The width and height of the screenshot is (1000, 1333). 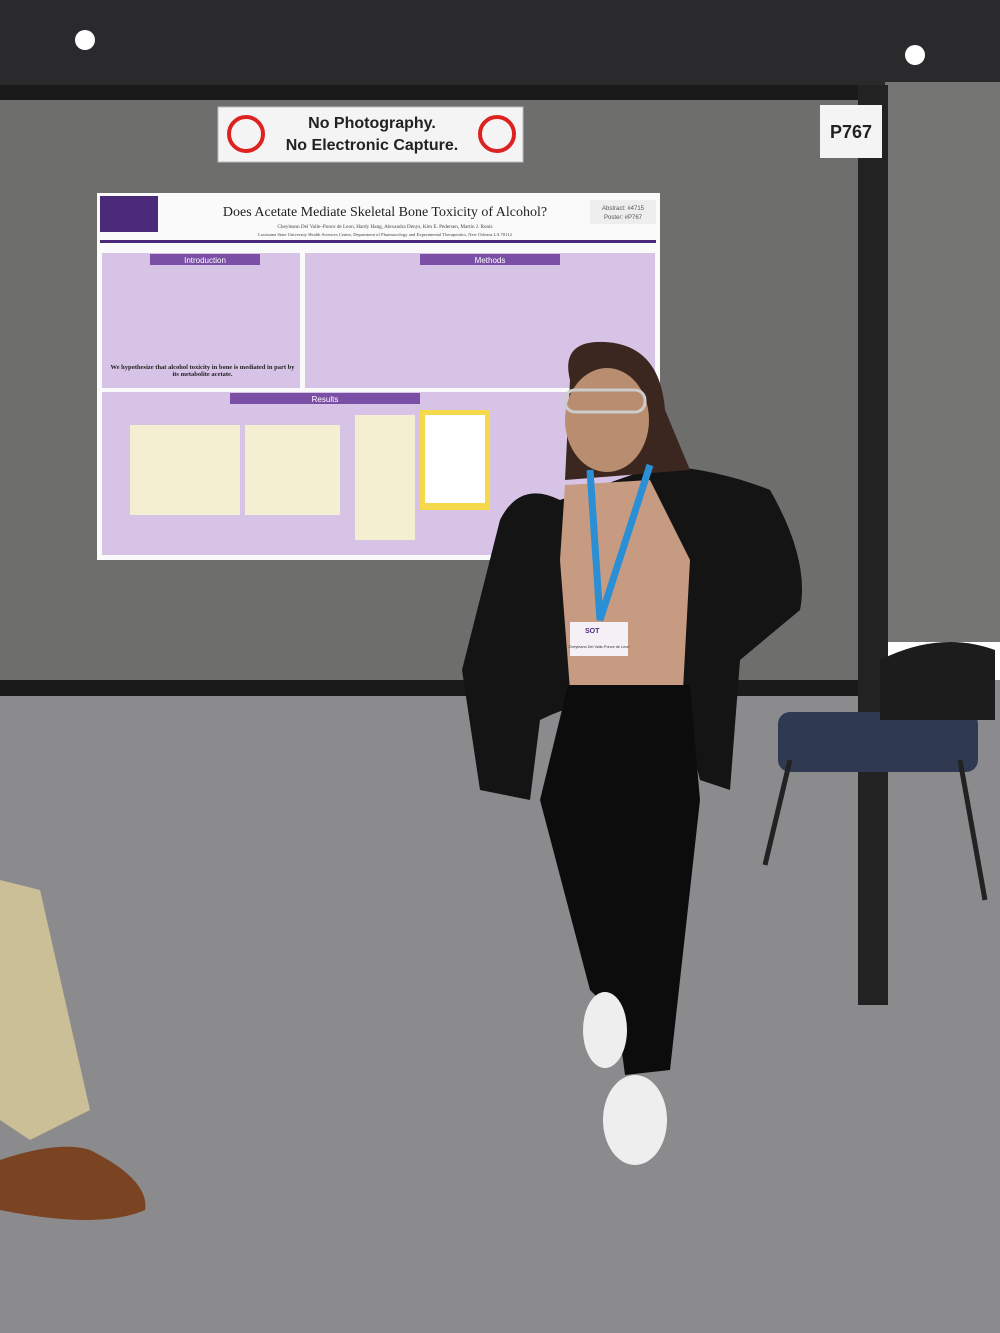 What do you see at coordinates (378, 241) in the screenshot?
I see `poster-rule` at bounding box center [378, 241].